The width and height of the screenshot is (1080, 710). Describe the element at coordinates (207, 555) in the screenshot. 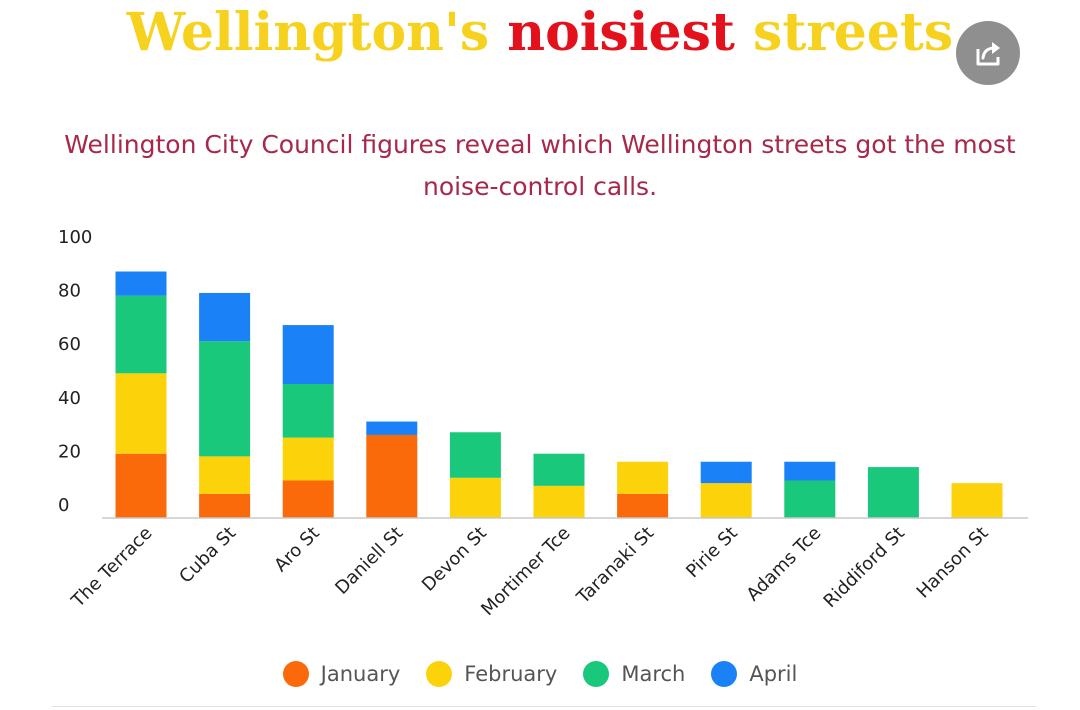

I see `x-tick-label: Cuba St` at that location.